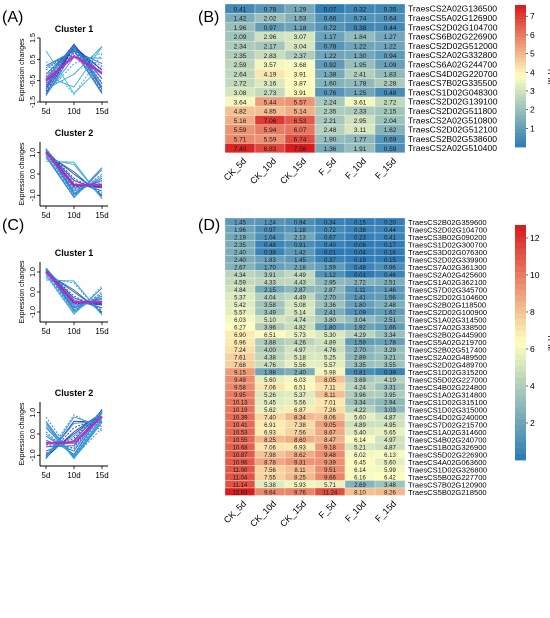 Image resolution: width=550 pixels, height=618 pixels. Describe the element at coordinates (447, 237) in the screenshot. I see `row-label: TraesCS3B02G090200` at that location.